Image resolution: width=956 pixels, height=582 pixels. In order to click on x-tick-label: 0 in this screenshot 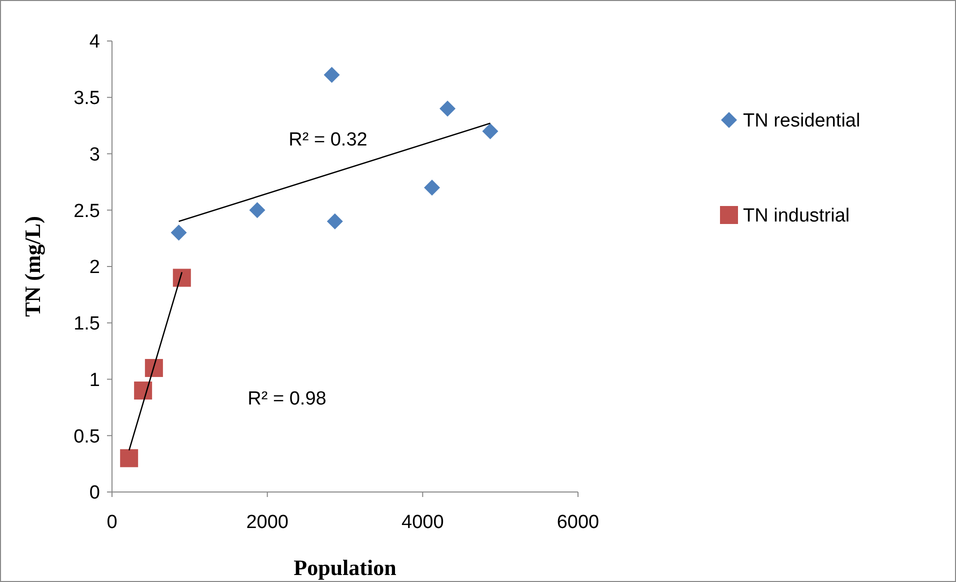, I will do `click(112, 522)`.